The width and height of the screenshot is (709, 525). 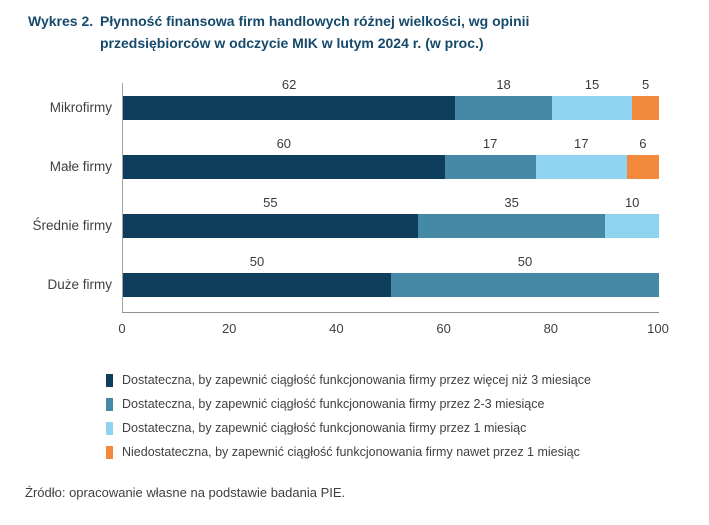 I want to click on x-axis-tick: 0, so click(x=122, y=328).